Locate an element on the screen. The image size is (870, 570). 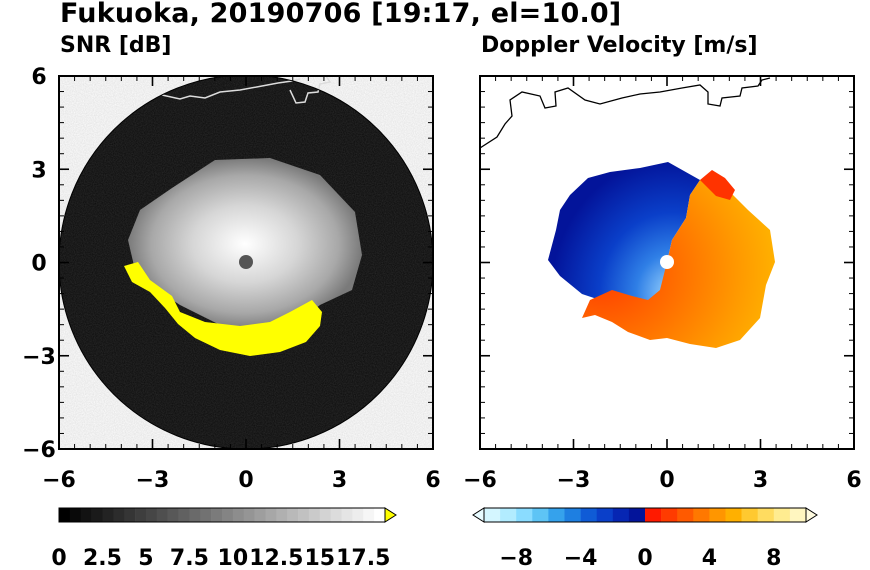
doppler-colorbar-tick-label: −8 is located at coordinates (516, 558).